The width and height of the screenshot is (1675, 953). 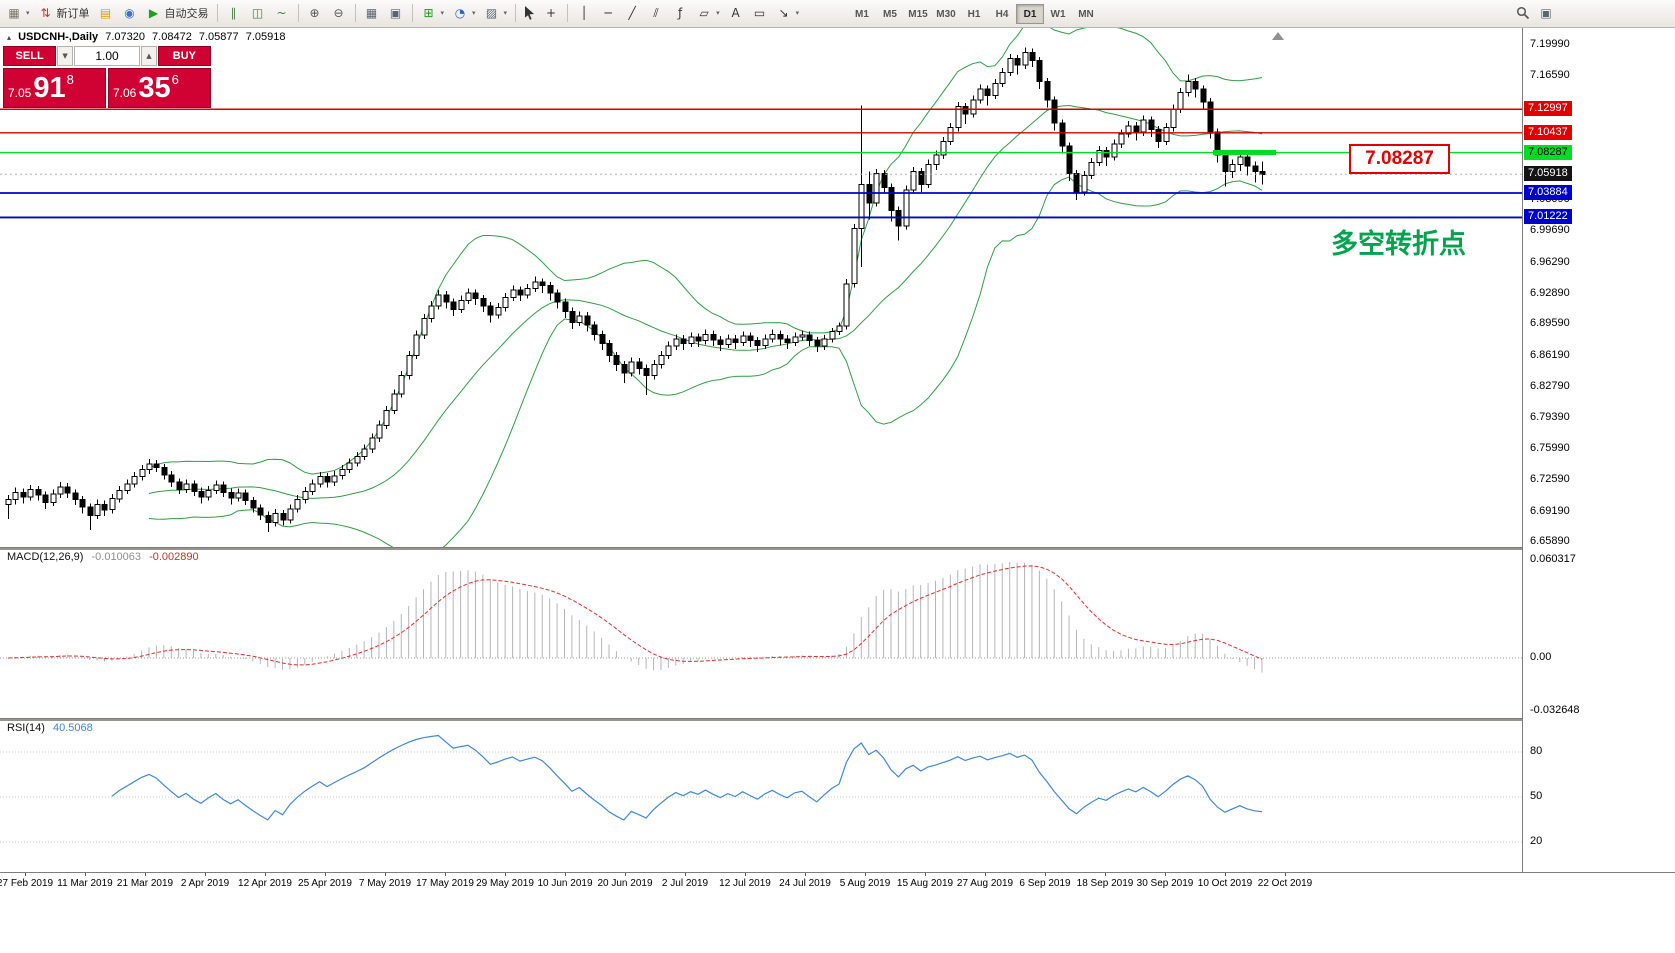 What do you see at coordinates (73, 13) in the screenshot?
I see `new-order-button-label: 新订单` at bounding box center [73, 13].